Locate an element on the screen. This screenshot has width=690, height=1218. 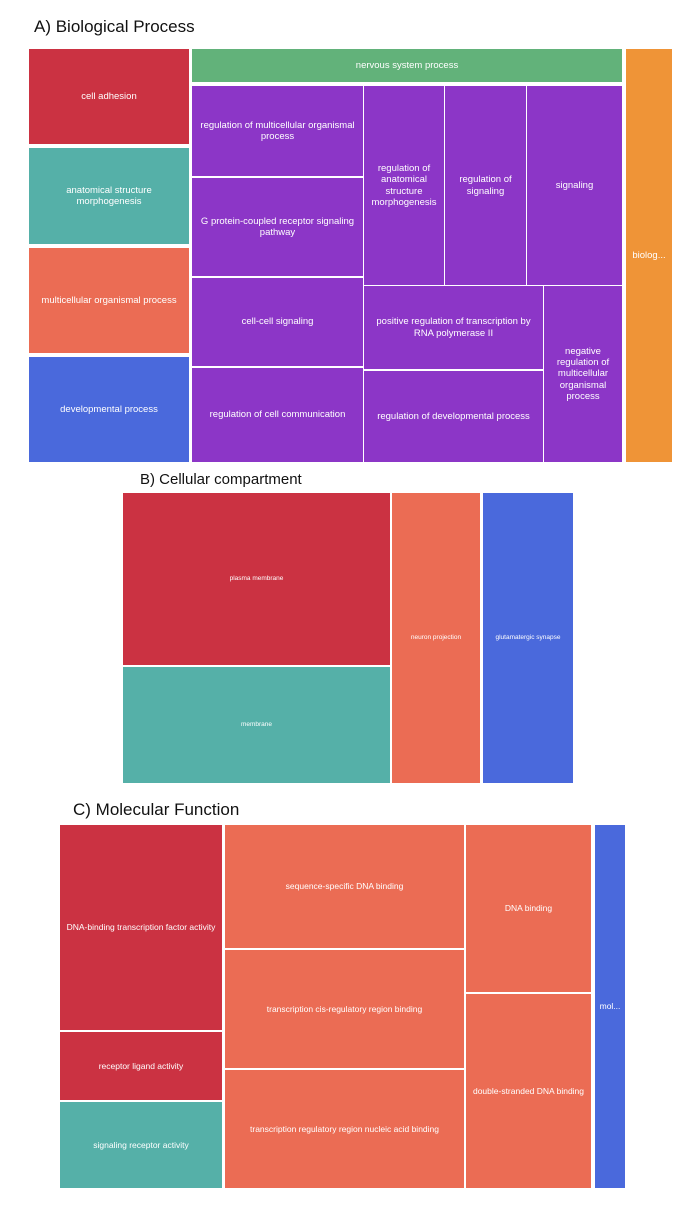
tile-label: regulation of signaling is located at coordinates (485, 185).